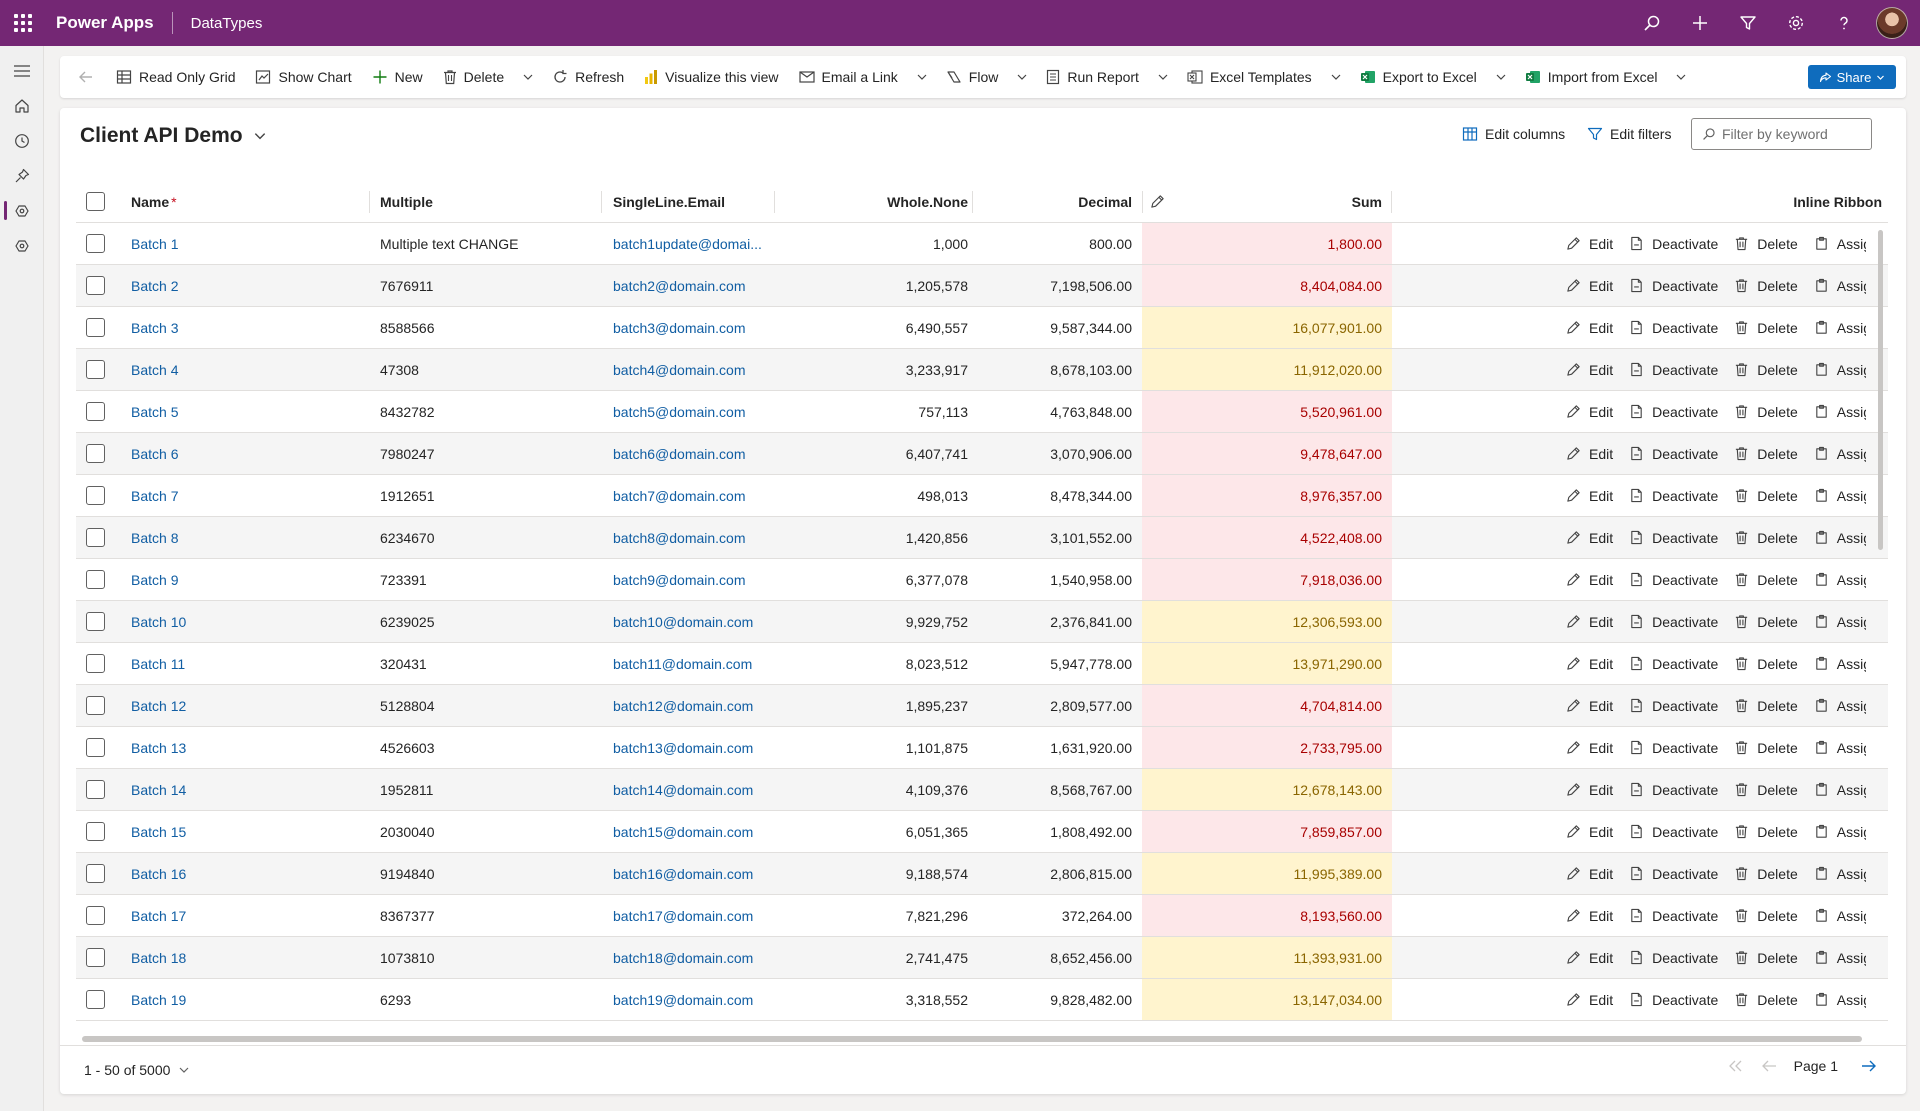  I want to click on edit-columns-button: Edit columns, so click(1513, 134).